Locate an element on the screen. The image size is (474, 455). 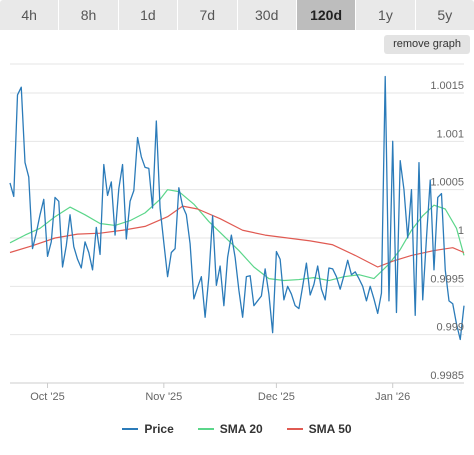
time-range-tabs: 4h 8h 1d 7d 30d 120d 1y 5y is located at coordinates (237, 15).